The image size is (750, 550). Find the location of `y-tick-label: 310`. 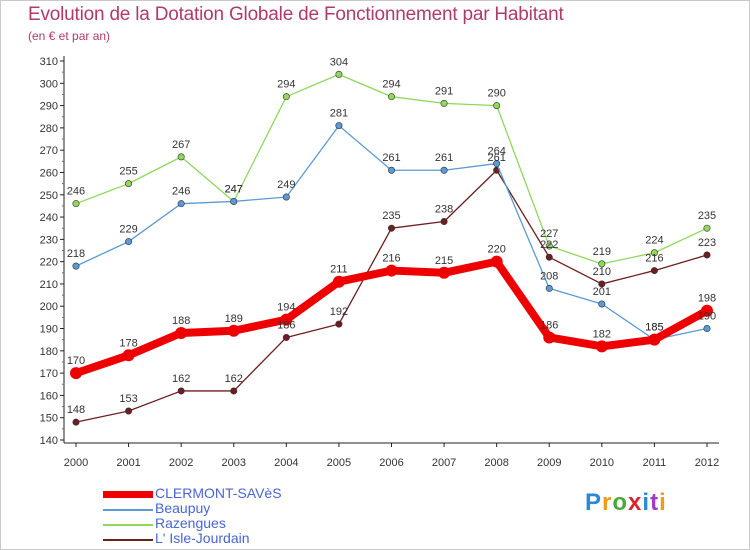

y-tick-label: 310 is located at coordinates (49, 62).